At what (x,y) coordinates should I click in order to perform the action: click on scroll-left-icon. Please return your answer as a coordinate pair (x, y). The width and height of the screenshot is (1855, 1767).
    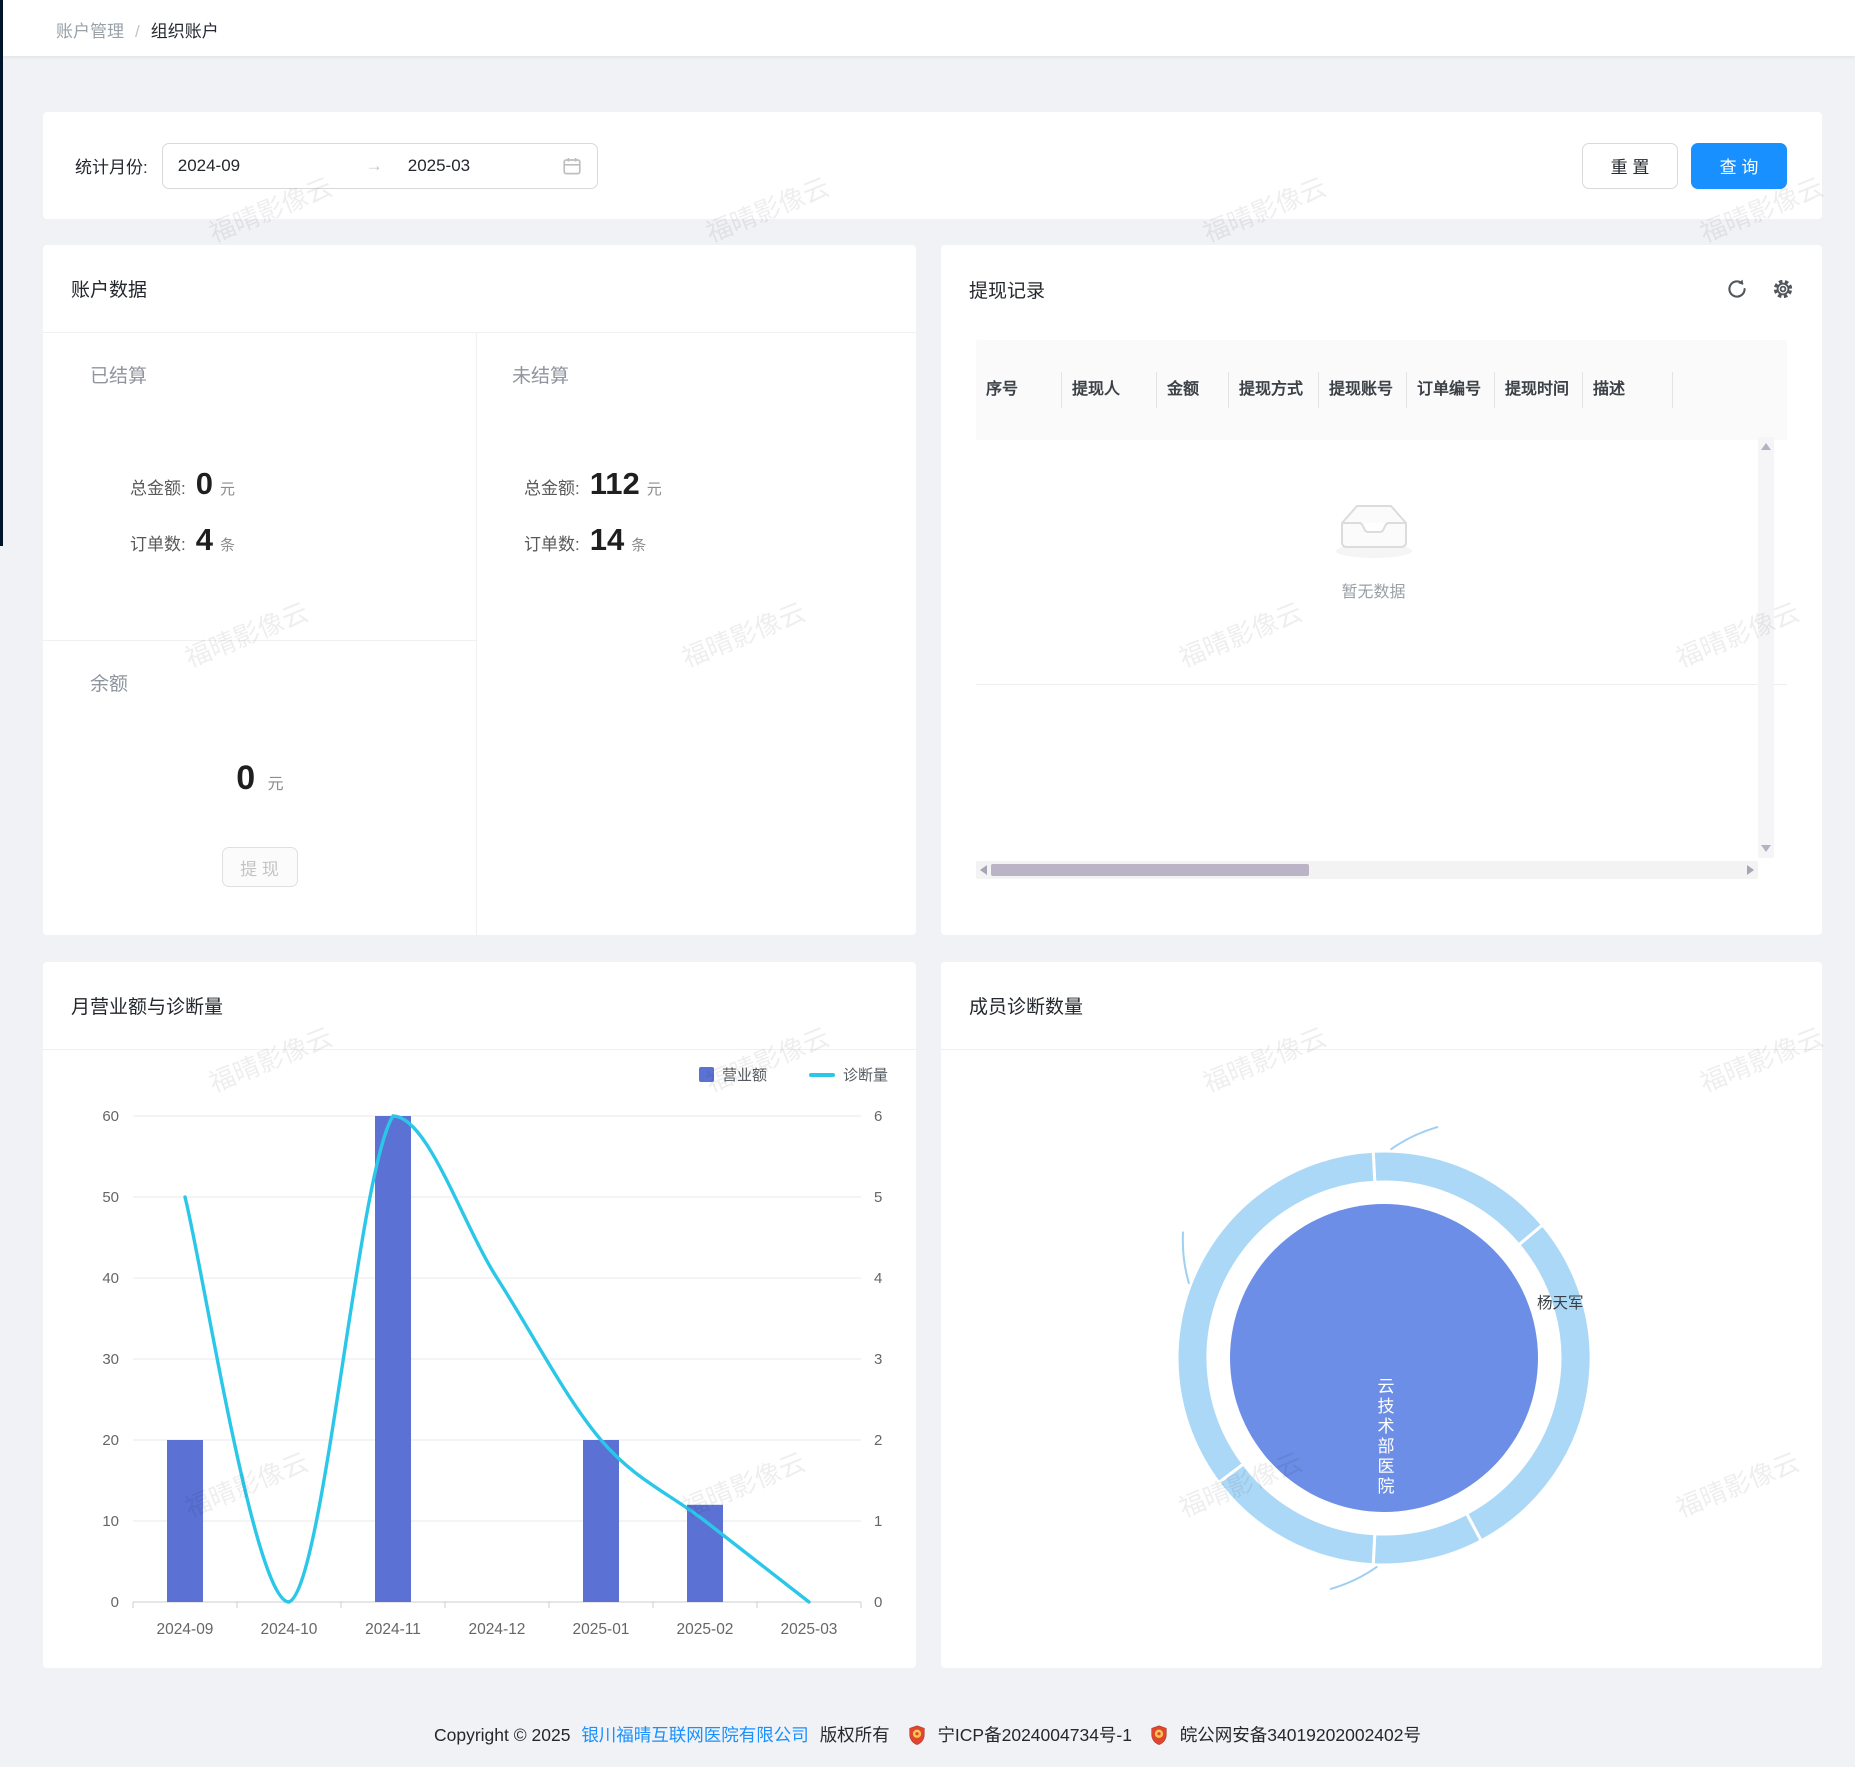
    Looking at the image, I should click on (983, 870).